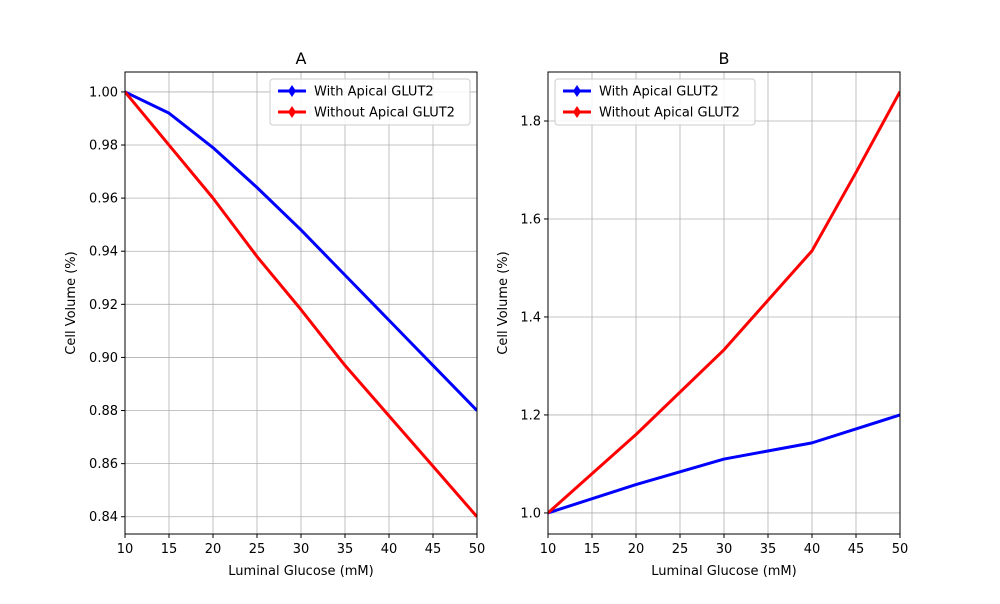 The height and width of the screenshot is (604, 1000). What do you see at coordinates (530, 317) in the screenshot?
I see `y-tick-label: 1.4` at bounding box center [530, 317].